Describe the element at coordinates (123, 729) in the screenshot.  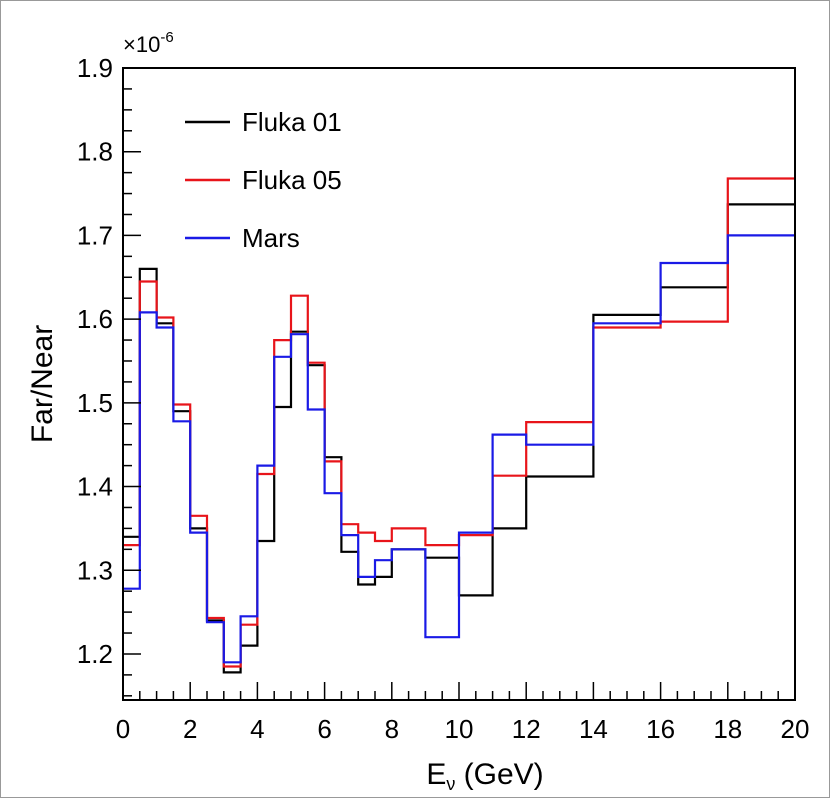
I see `x-tick-label: 0` at that location.